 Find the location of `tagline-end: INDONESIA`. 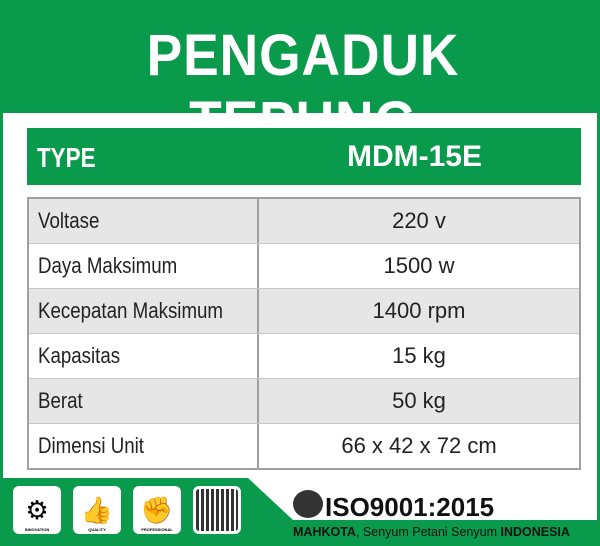

tagline-end: INDONESIA is located at coordinates (535, 532).